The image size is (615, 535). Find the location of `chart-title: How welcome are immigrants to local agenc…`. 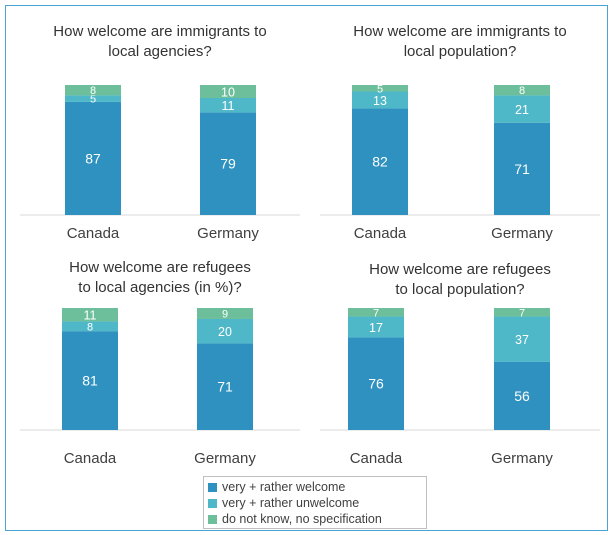

chart-title: How welcome are immigrants to local agenc… is located at coordinates (160, 42).